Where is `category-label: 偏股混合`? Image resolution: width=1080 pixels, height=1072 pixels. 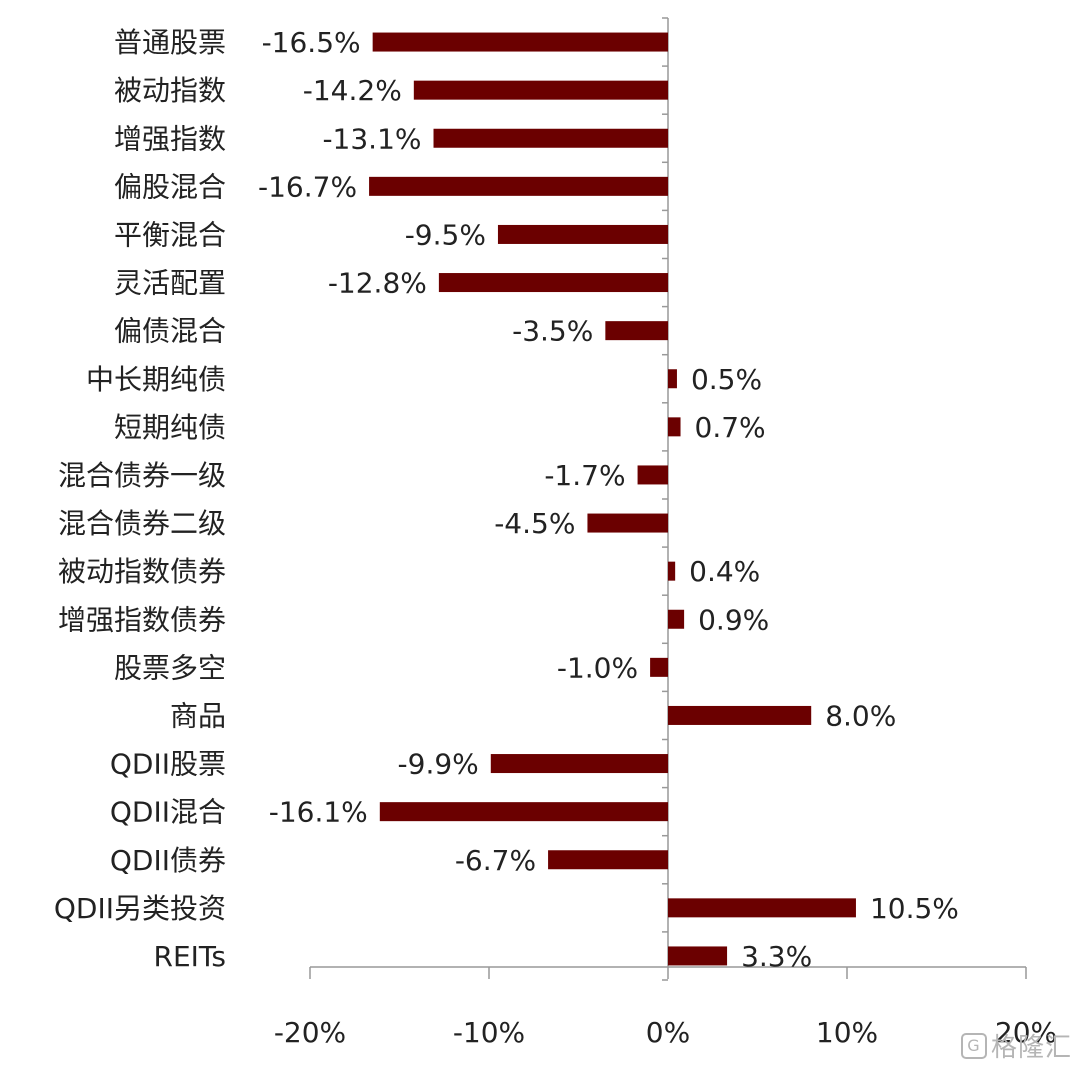
category-label: 偏股混合 is located at coordinates (170, 186).